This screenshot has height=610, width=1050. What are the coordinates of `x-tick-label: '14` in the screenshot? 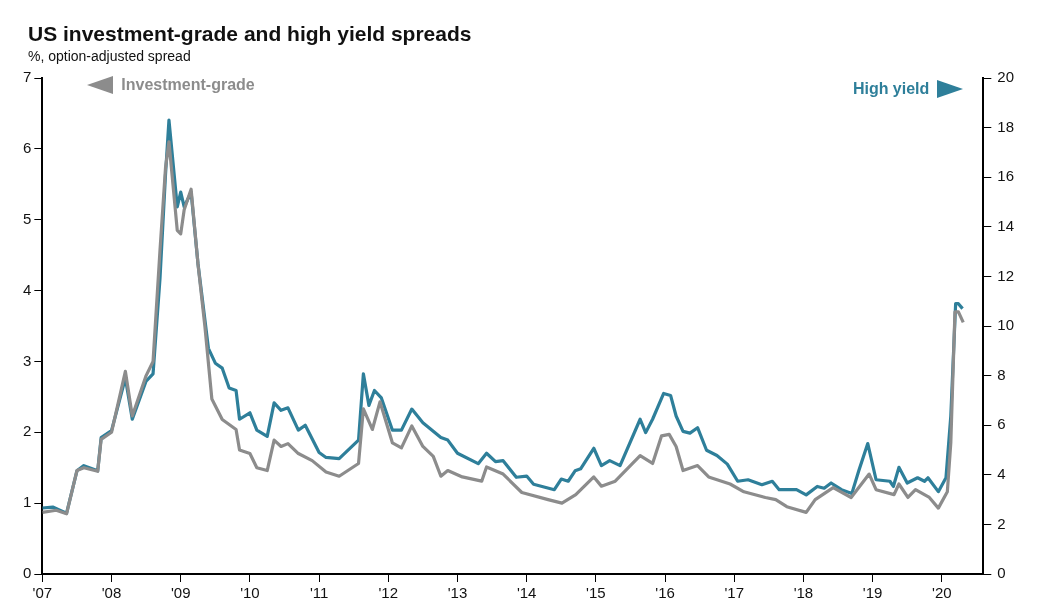 It's located at (526, 593).